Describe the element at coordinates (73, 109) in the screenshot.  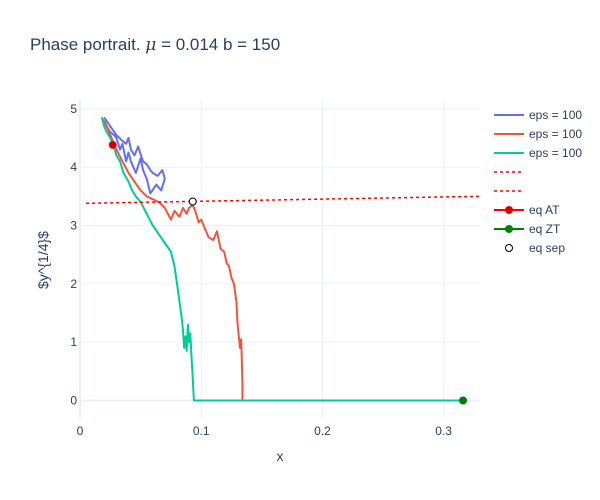
I see `y-tick-label: 5` at that location.